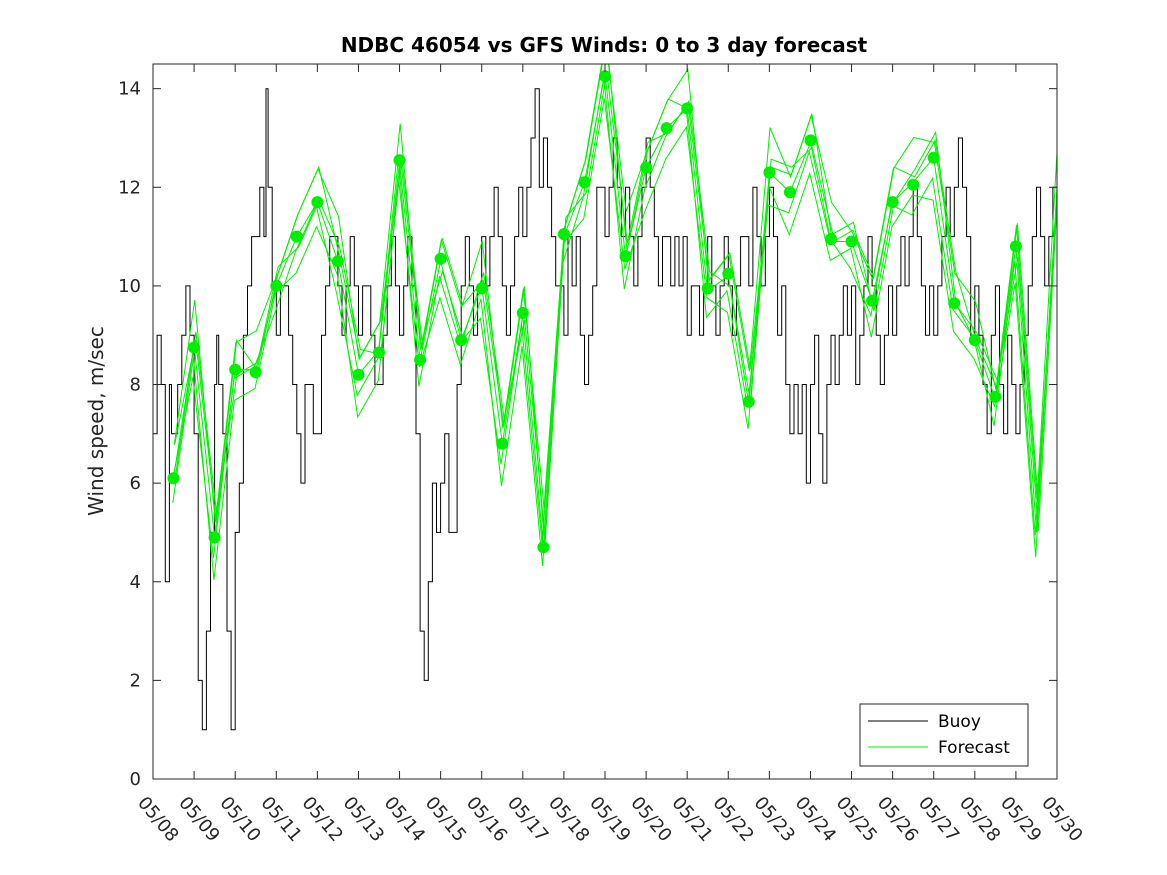 This screenshot has width=1167, height=875. What do you see at coordinates (129, 89) in the screenshot?
I see `y-tick-label: 14` at bounding box center [129, 89].